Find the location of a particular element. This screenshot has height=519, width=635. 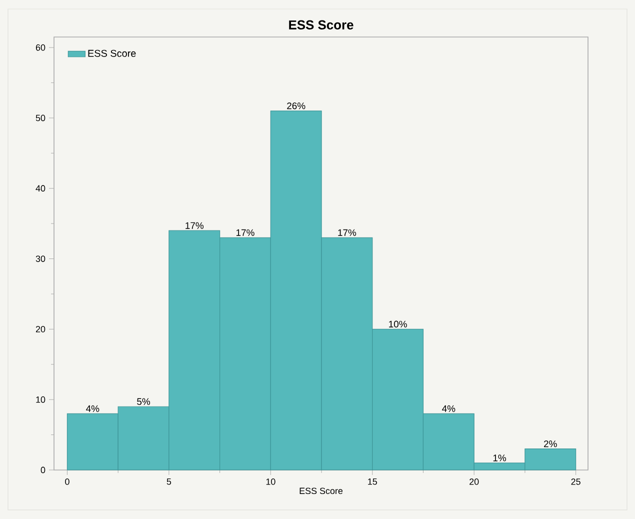

legend-label: ESS Score is located at coordinates (112, 53).